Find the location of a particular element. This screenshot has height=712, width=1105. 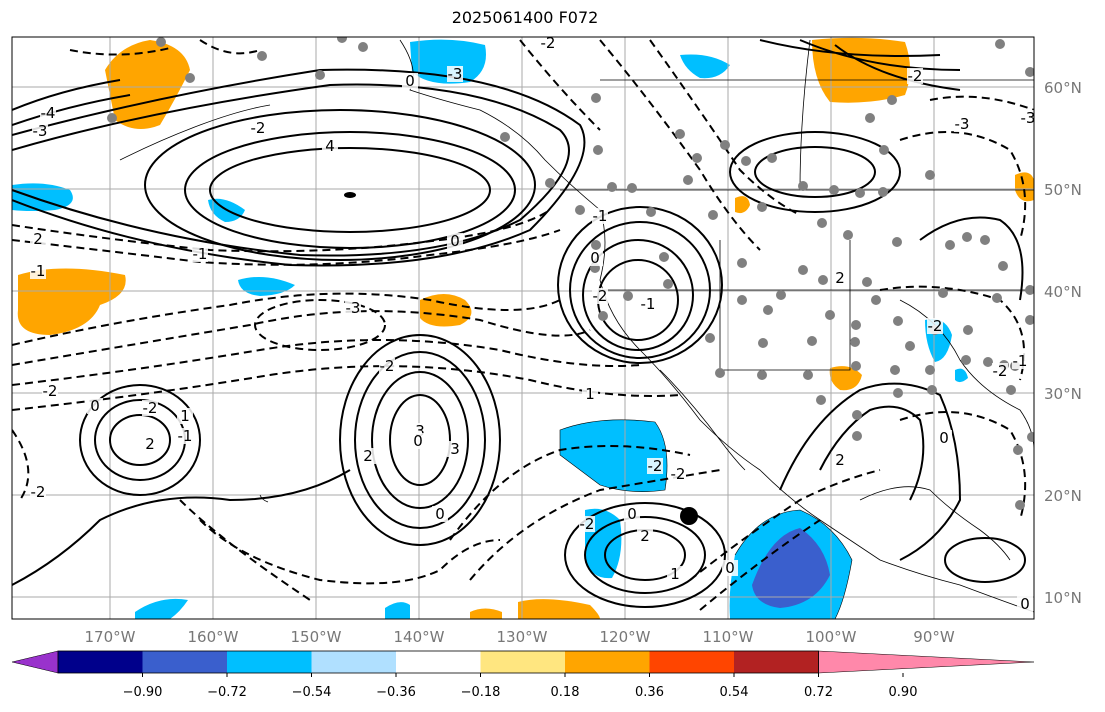

strong-negative-anomaly-shading is located at coordinates (791, 568).